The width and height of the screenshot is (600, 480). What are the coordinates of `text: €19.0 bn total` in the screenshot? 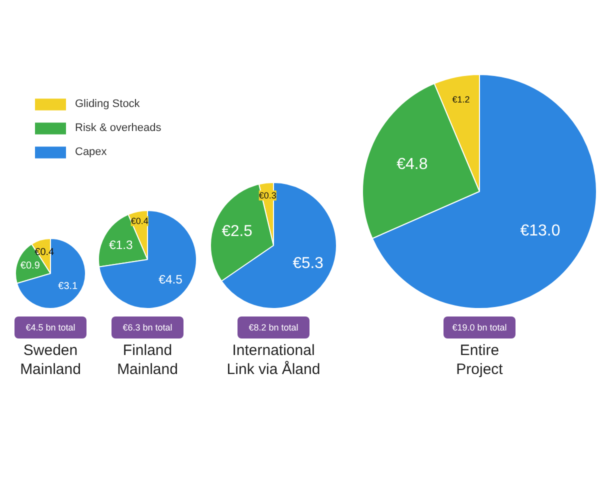 It's located at (479, 327).